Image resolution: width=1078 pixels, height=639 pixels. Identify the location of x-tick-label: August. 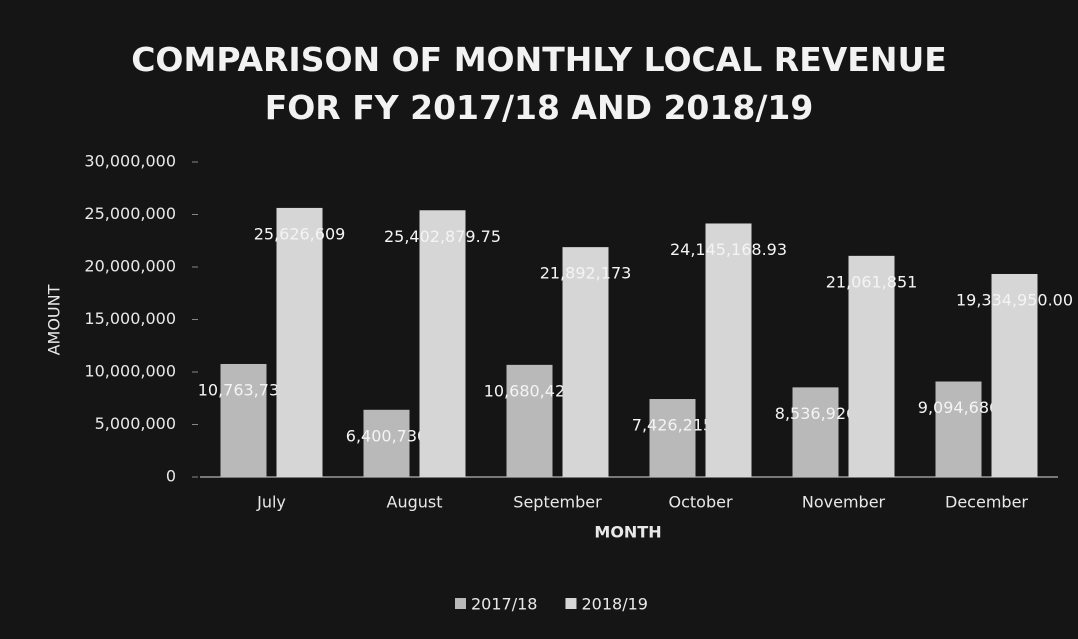
(415, 502).